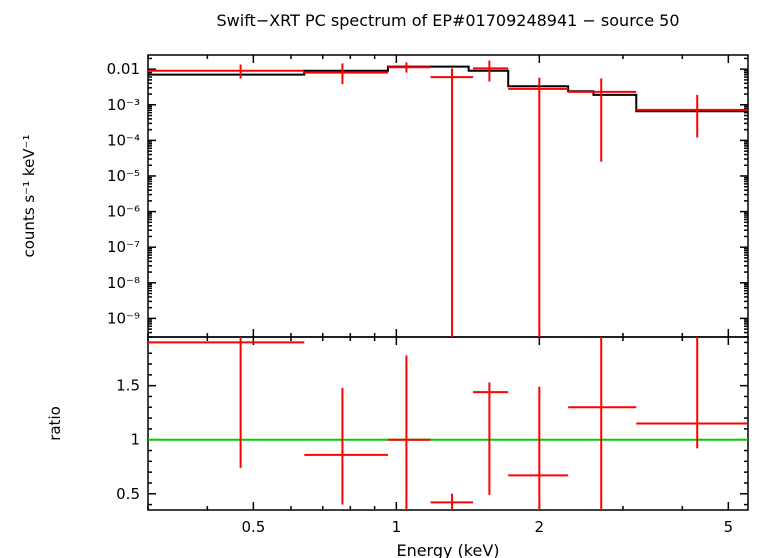  Describe the element at coordinates (253, 527) in the screenshot. I see `xtick-label: 0.5` at that location.